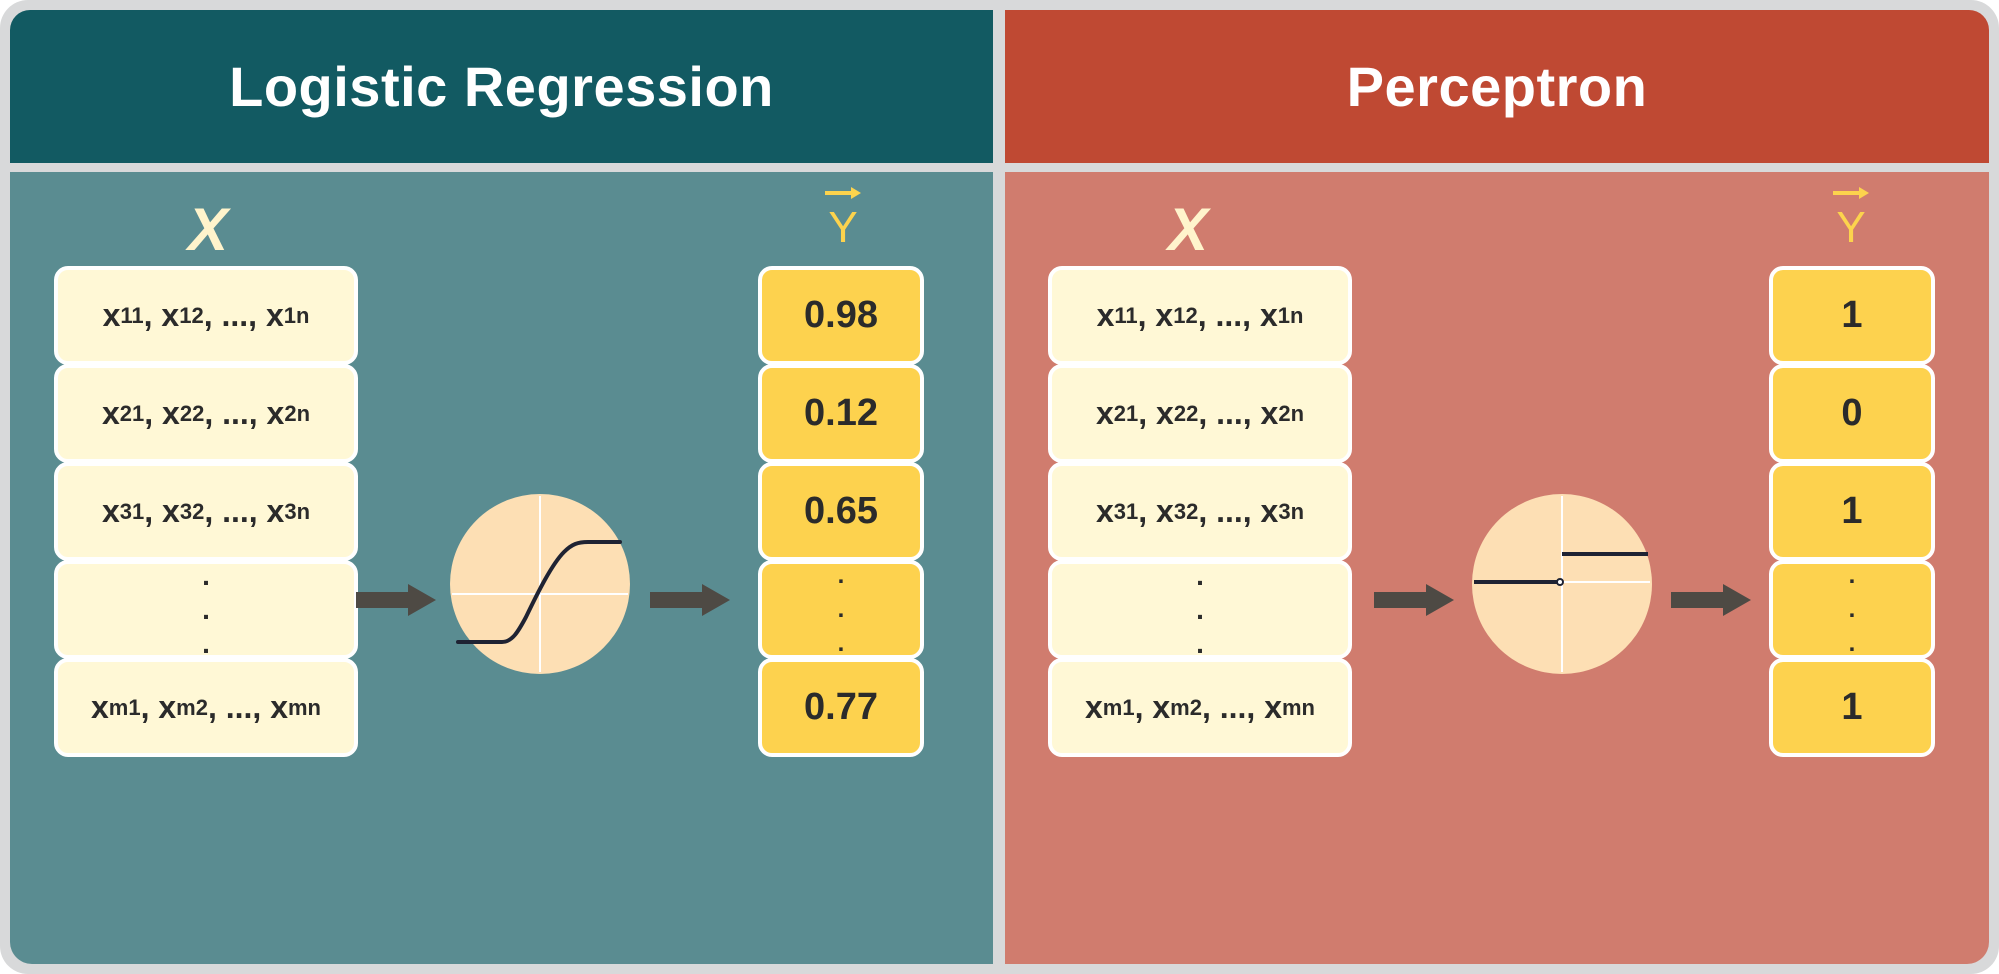 The image size is (1999, 974). Describe the element at coordinates (841, 315) in the screenshot. I see `output-value: 0.98` at that location.